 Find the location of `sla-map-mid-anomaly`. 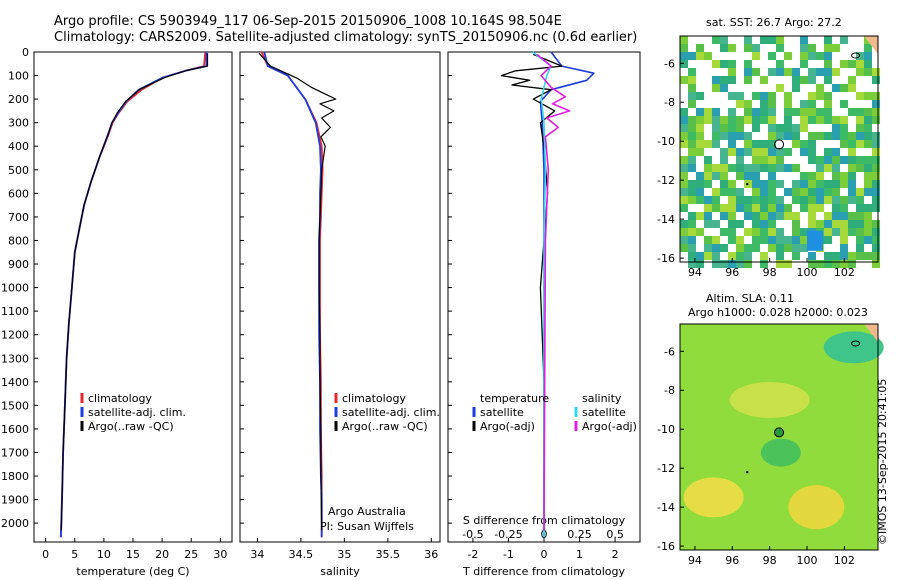

sla-map-mid-anomaly is located at coordinates (769, 399).